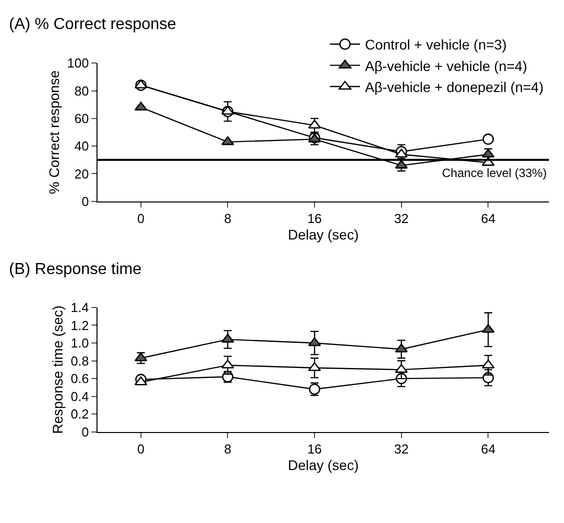 Image resolution: width=564 pixels, height=523 pixels. Describe the element at coordinates (81, 146) in the screenshot. I see `y-tick-label: 40` at that location.